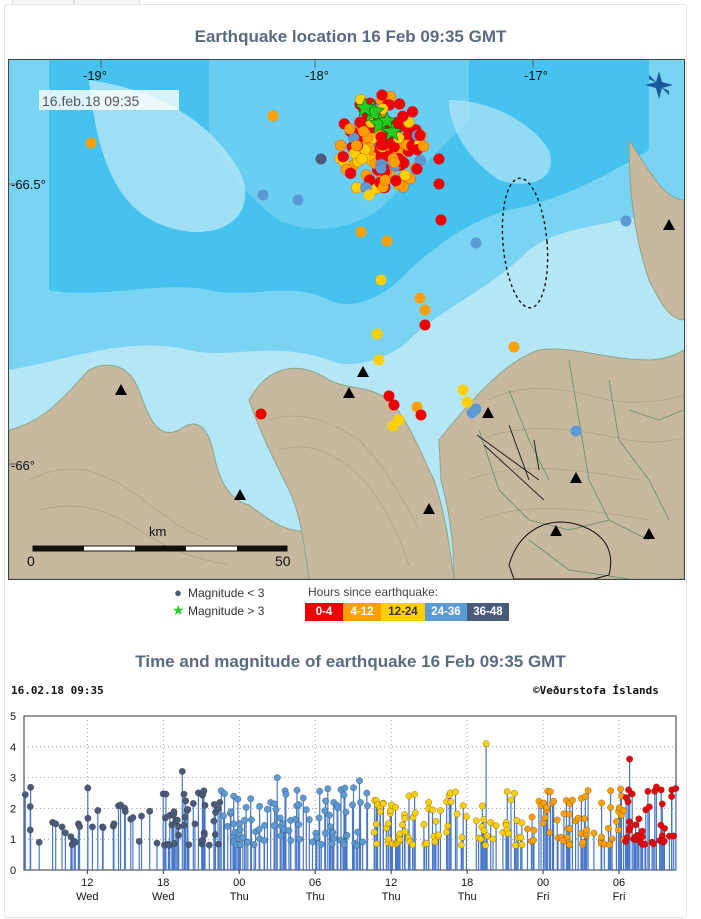  I want to click on x-tick-hour: 06, so click(619, 883).